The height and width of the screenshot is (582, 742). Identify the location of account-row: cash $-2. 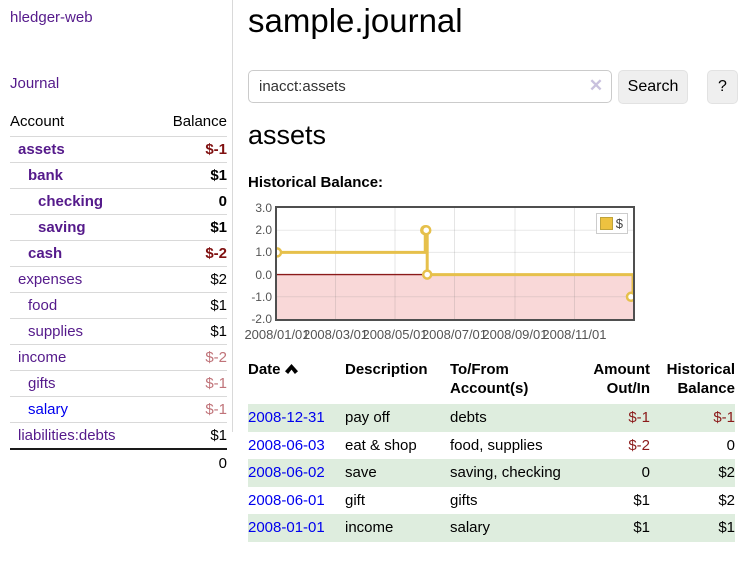
(118, 253).